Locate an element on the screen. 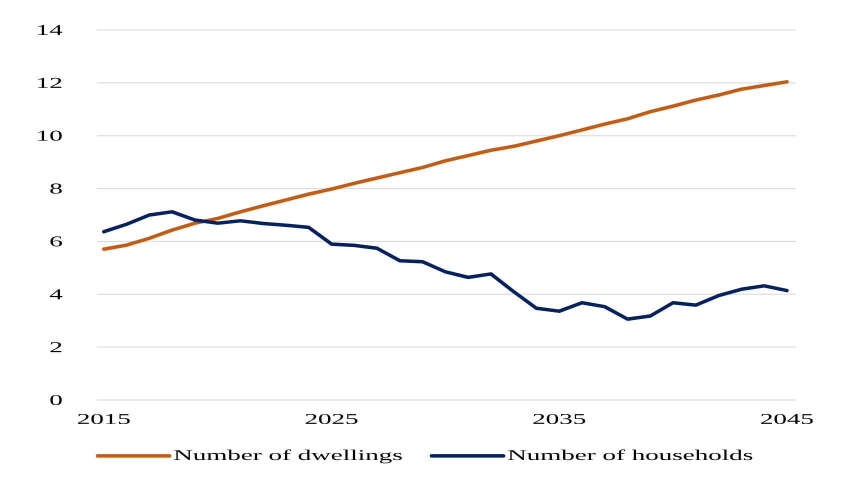 This screenshot has height=484, width=844. y-tick-label: 4 is located at coordinates (56, 294).